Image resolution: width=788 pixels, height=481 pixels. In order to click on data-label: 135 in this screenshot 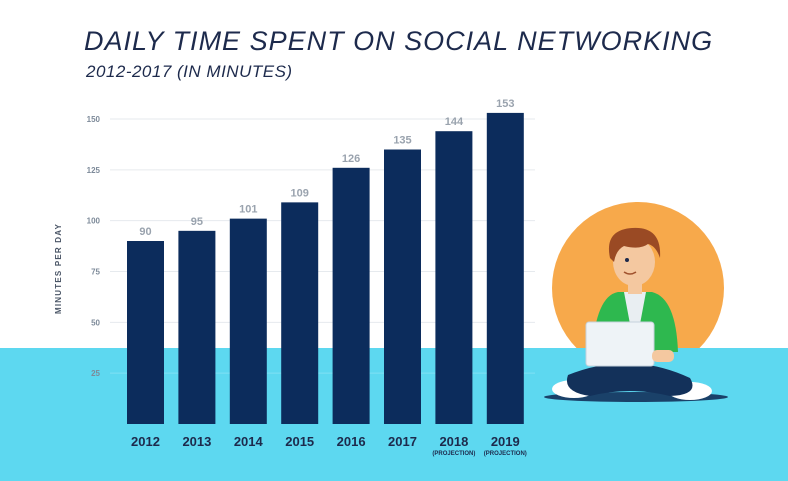, I will do `click(402, 141)`.